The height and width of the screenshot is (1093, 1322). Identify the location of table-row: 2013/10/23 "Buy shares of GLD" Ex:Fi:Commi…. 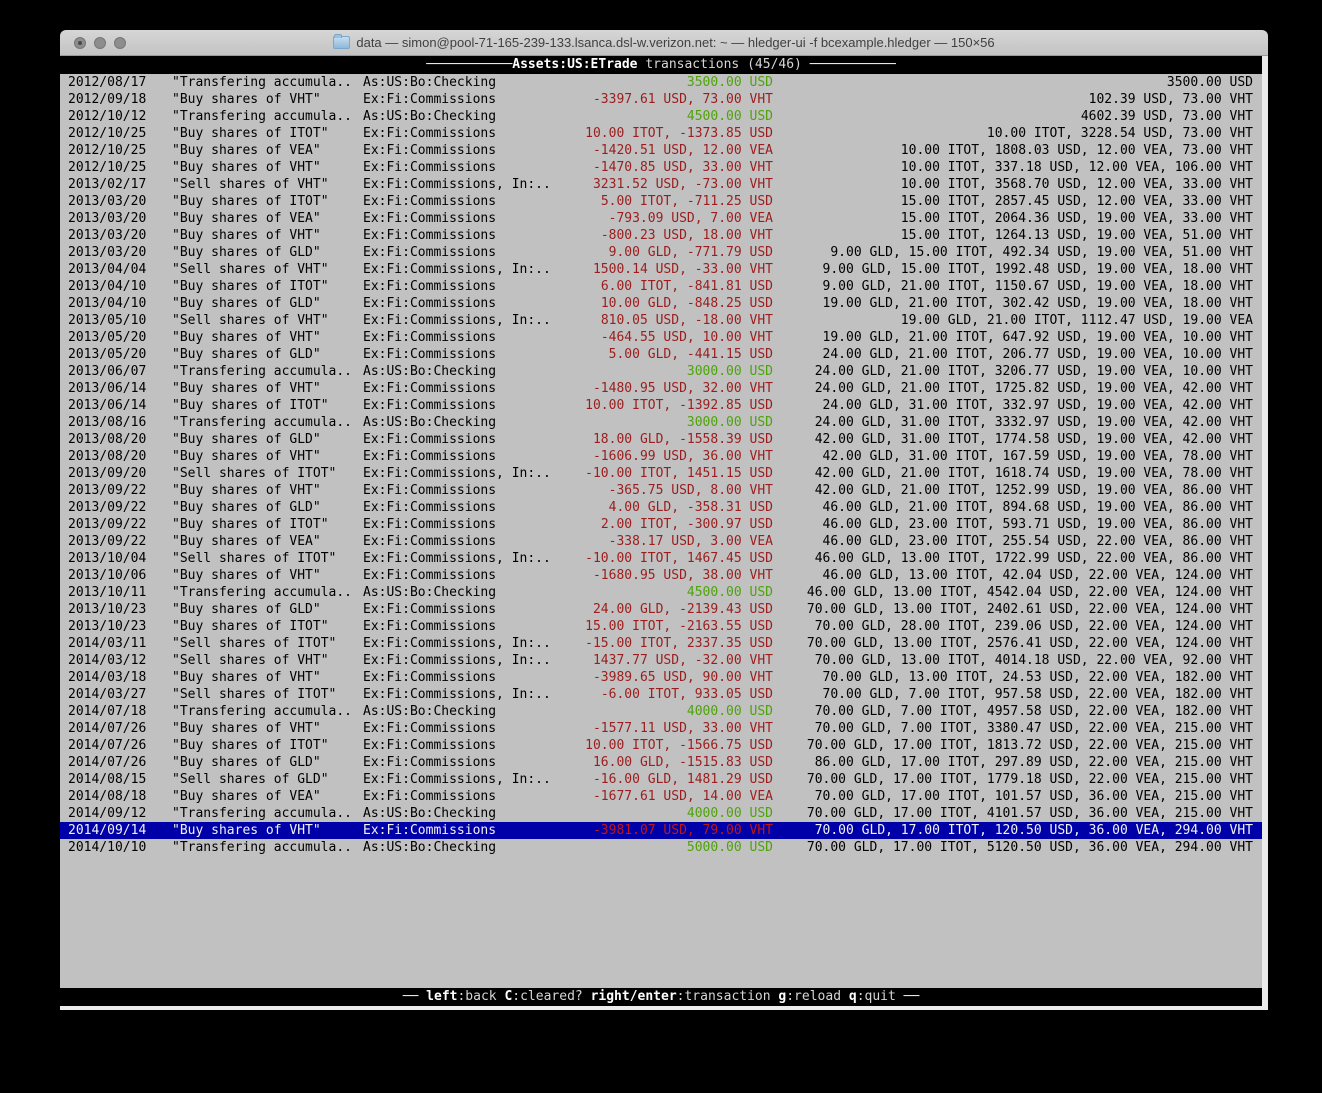
(661, 609).